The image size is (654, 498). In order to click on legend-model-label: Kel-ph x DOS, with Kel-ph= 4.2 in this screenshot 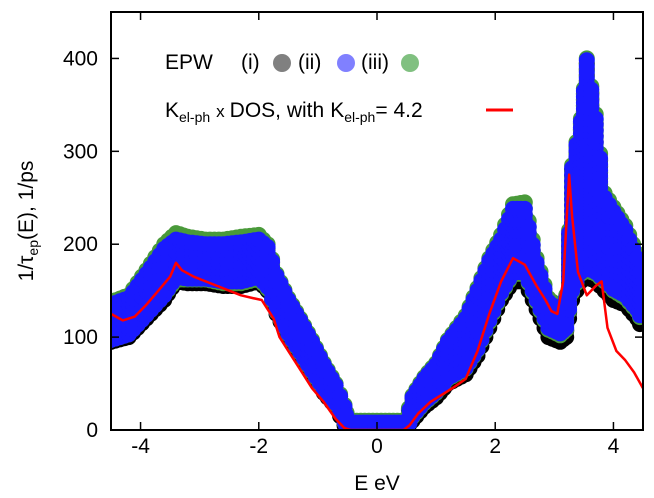, I will do `click(294, 112)`.